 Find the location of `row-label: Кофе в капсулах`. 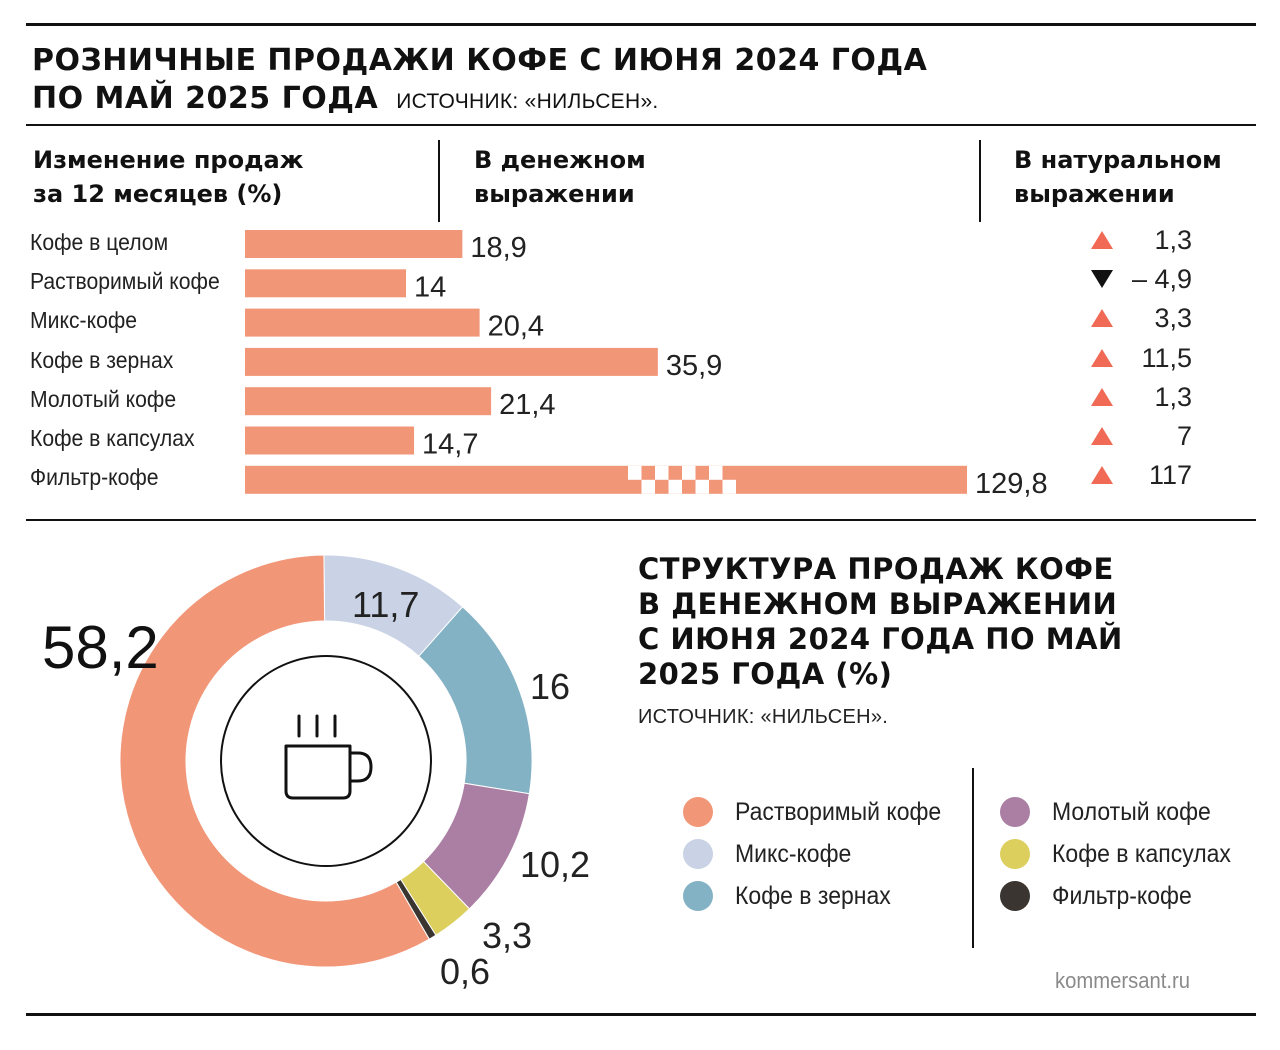

row-label: Кофе в капсулах is located at coordinates (112, 438).